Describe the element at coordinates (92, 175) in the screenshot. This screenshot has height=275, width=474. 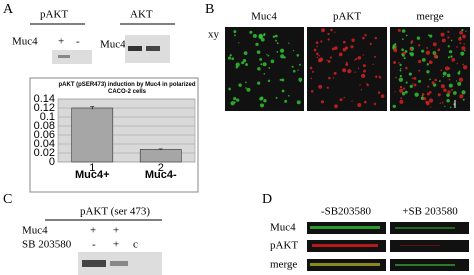
I see `x-tick-label: Muc4+` at that location.